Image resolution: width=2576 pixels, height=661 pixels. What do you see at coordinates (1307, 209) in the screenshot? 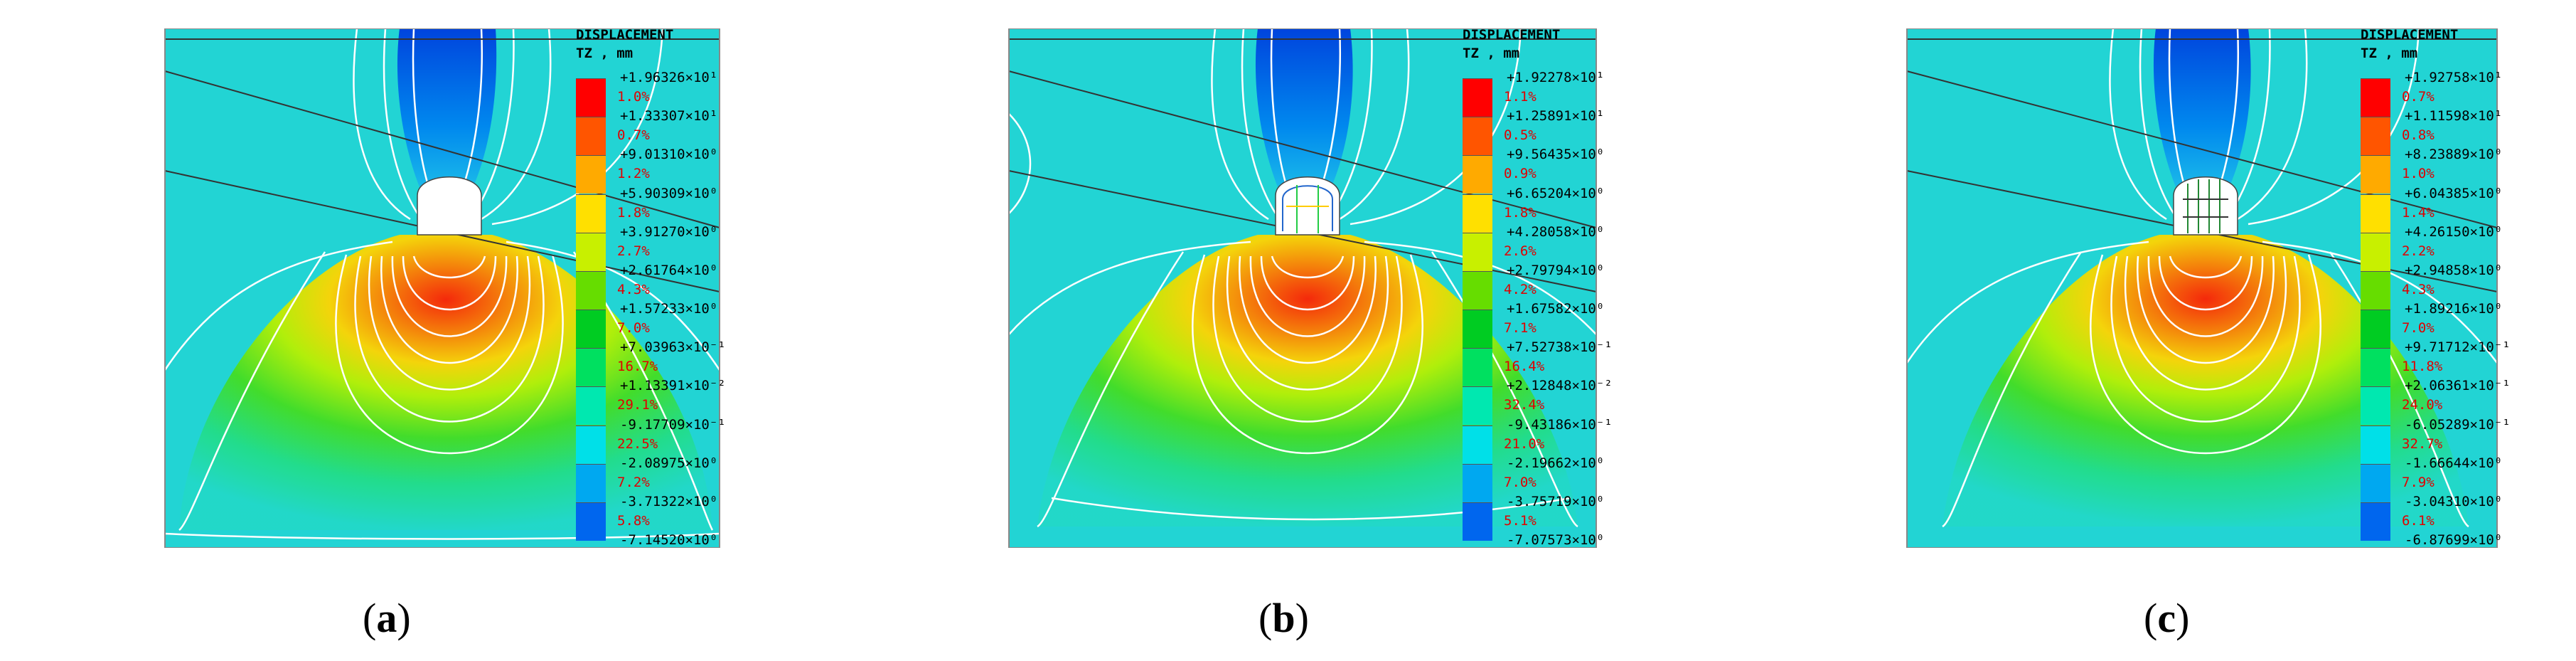
I see `support-structure` at bounding box center [1307, 209].